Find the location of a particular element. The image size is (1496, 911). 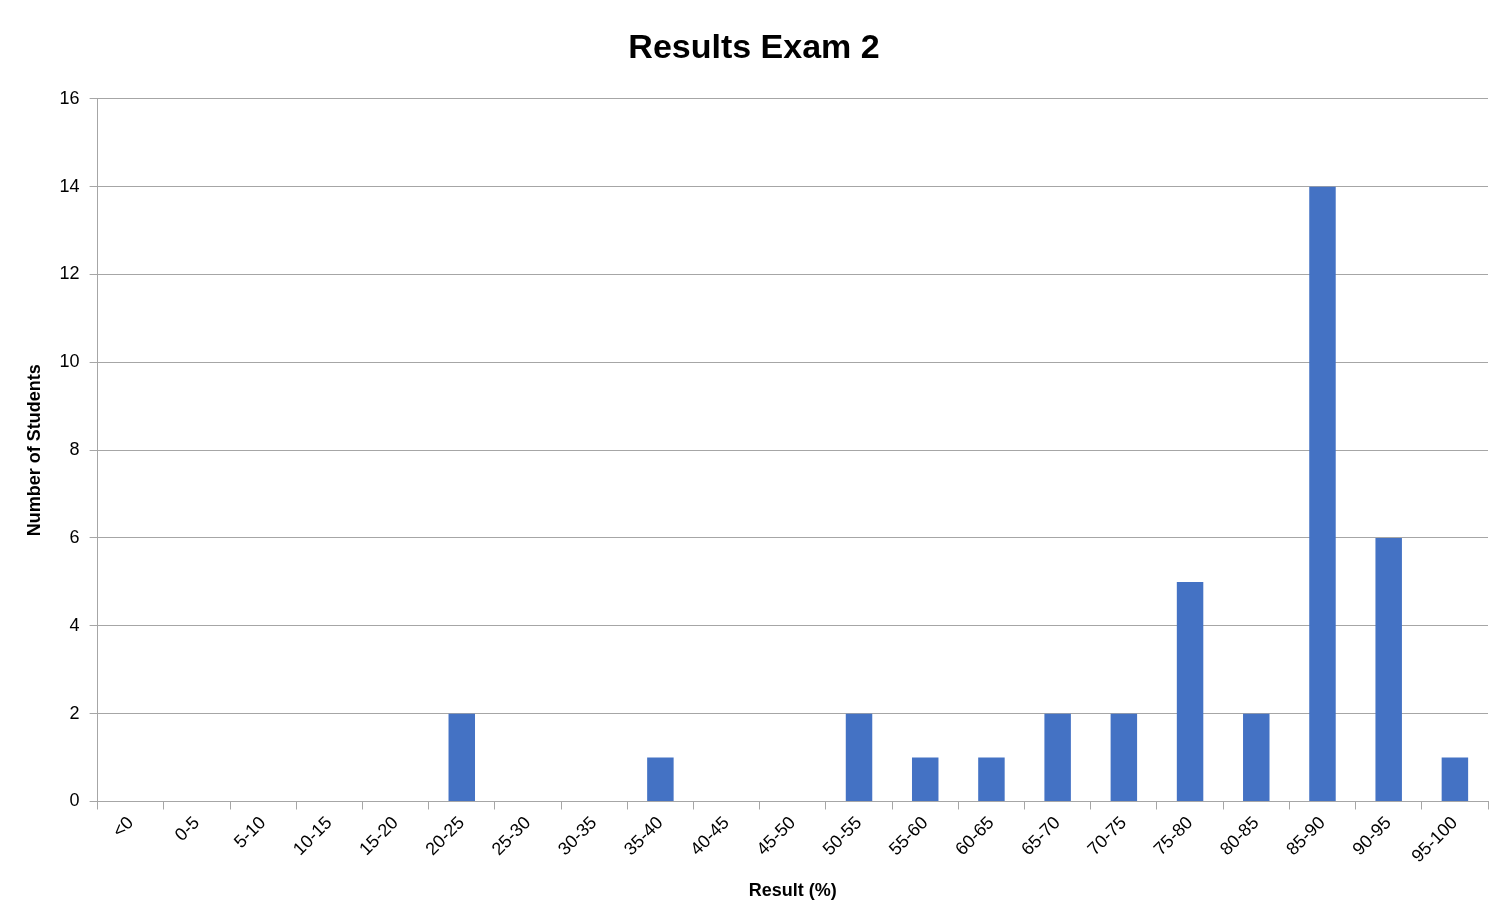

x-axis-title: Result (%) is located at coordinates (792, 890).